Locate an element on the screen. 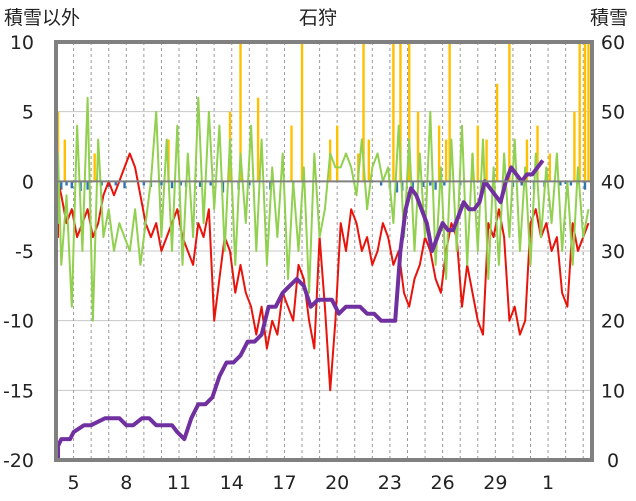  right-axis-ticks: 60 50 40 30 20 10 0 is located at coordinates (613, 252).